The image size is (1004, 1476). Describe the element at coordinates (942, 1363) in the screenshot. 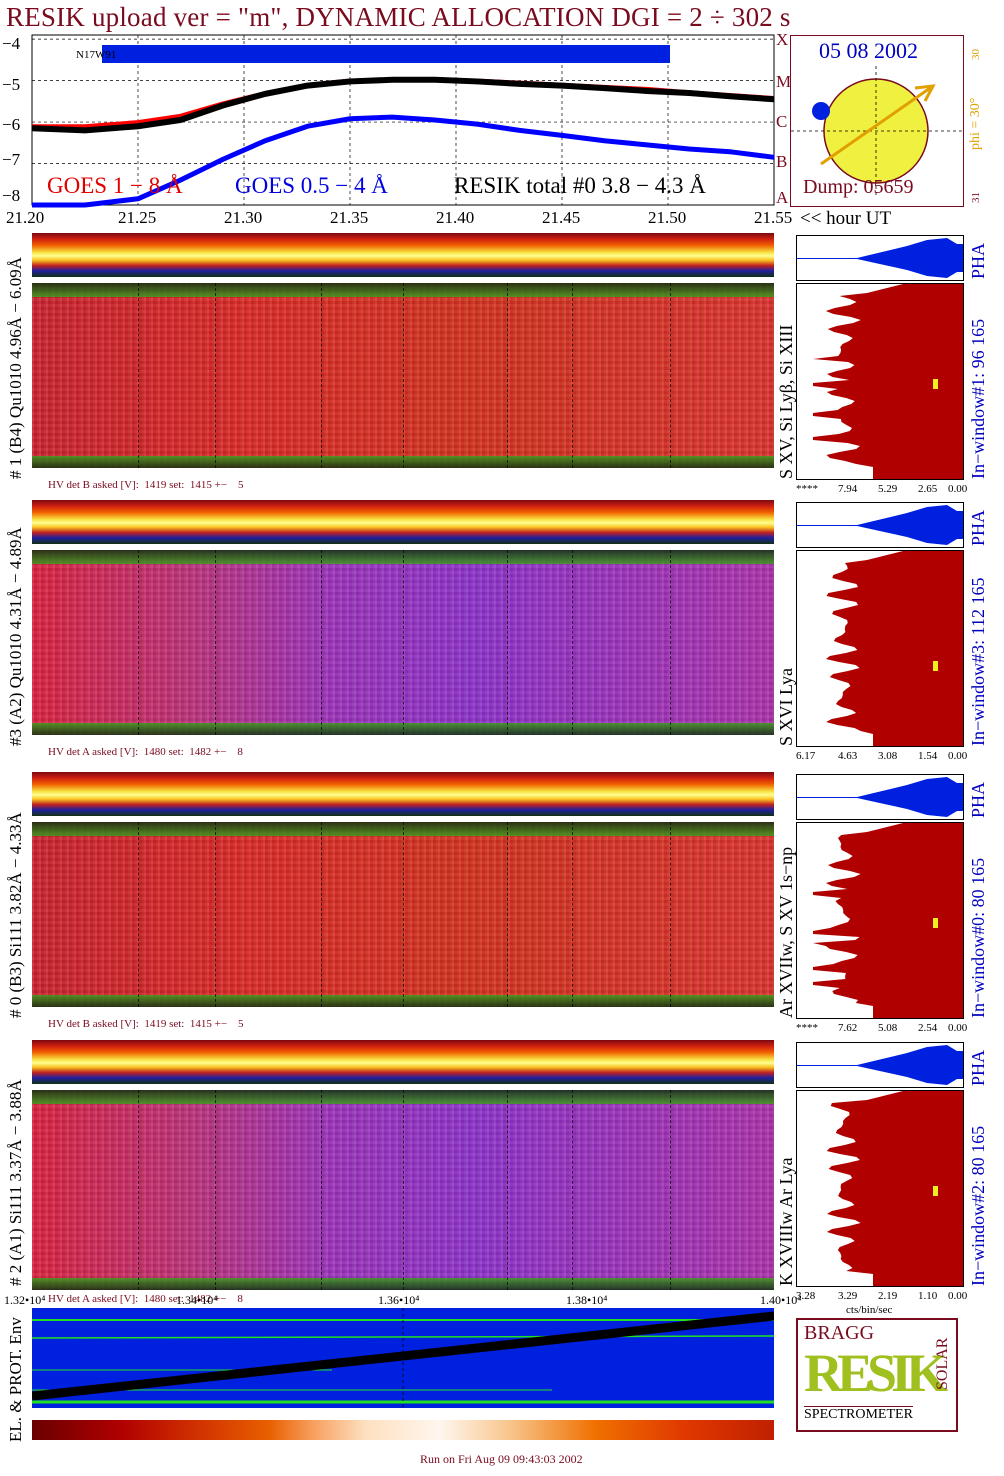

I see `logo-solar: SOLAR` at that location.